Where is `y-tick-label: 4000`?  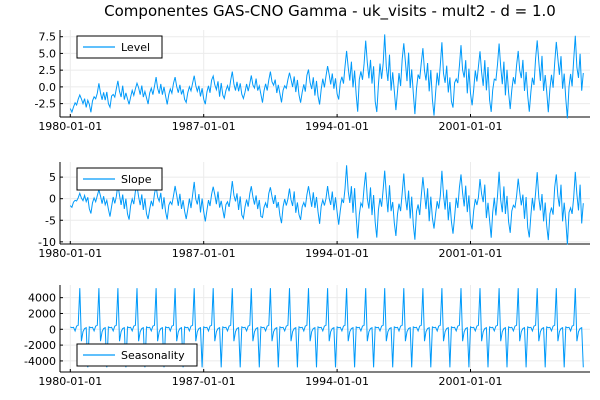
y-tick-label: 4000 is located at coordinates (42, 298).